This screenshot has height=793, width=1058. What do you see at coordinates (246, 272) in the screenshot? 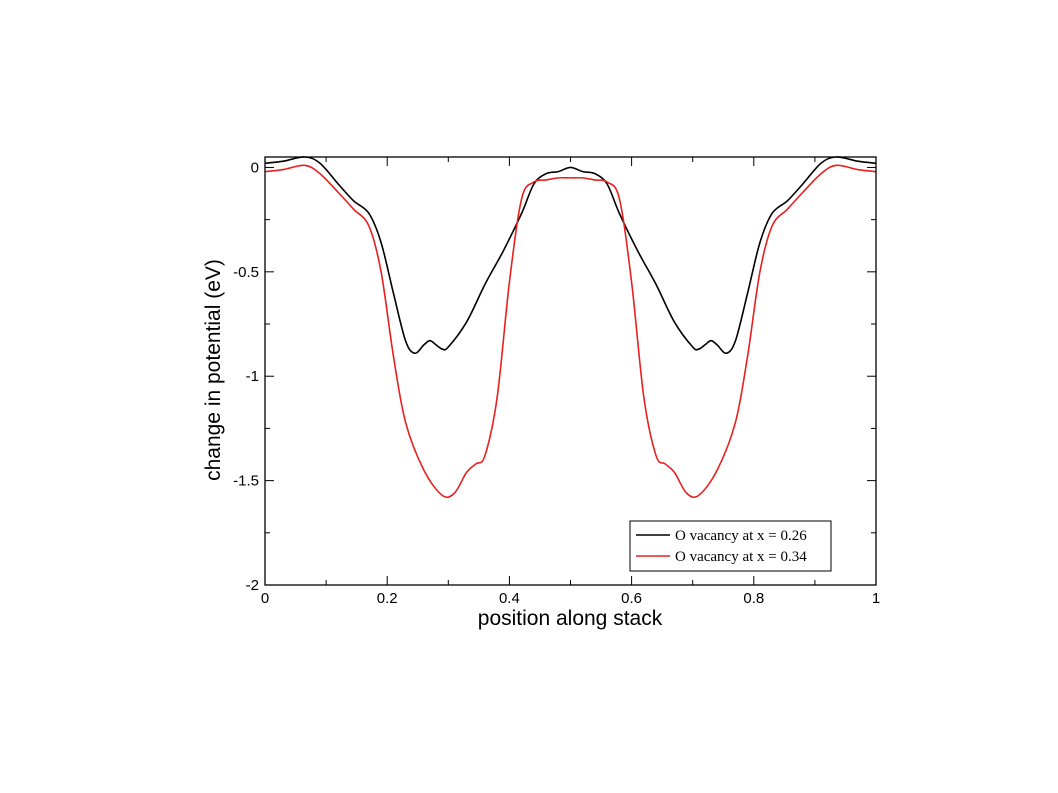
I see `y-tick-label: -0.5` at bounding box center [246, 272].